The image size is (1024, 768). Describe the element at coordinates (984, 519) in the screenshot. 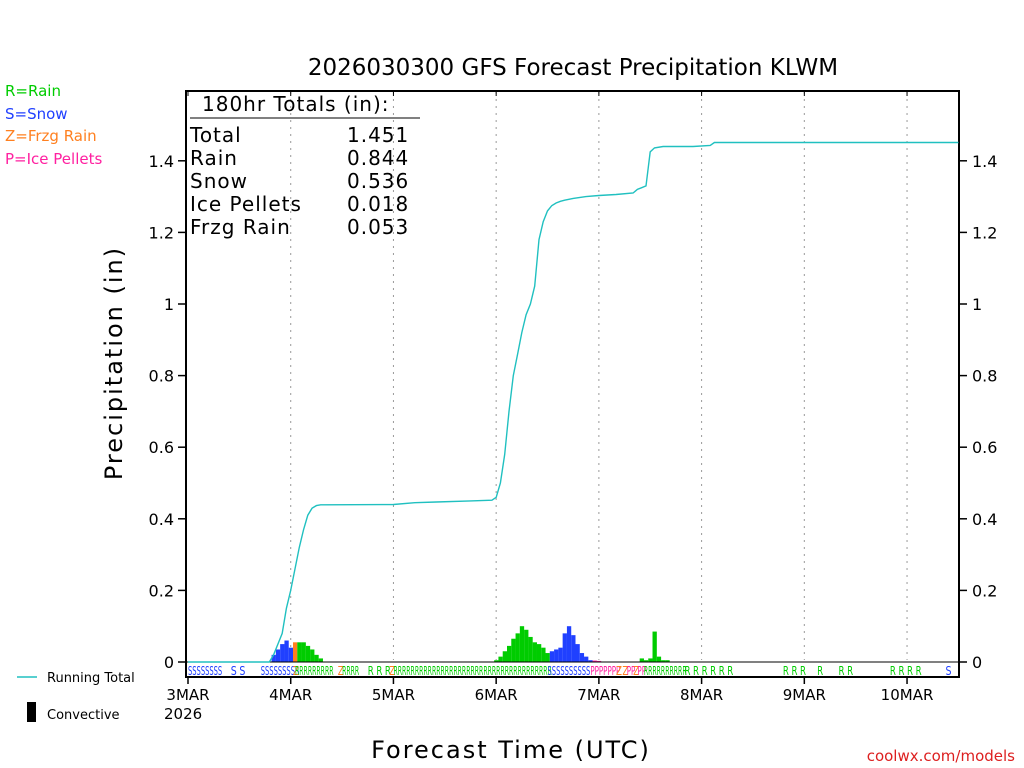

I see `y-tick-label-right: 0.4` at that location.